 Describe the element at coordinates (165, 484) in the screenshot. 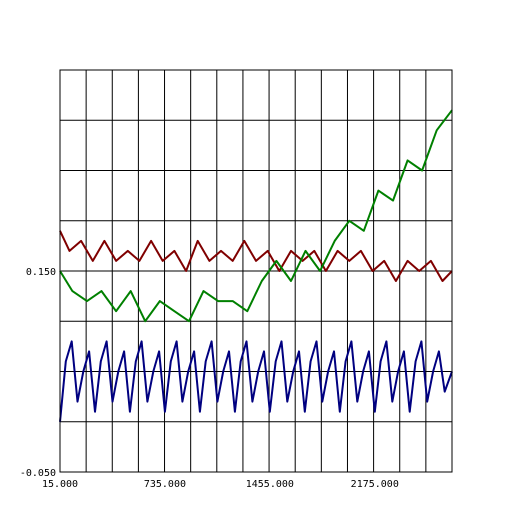

I see `x-tick-label: 735.000` at that location.